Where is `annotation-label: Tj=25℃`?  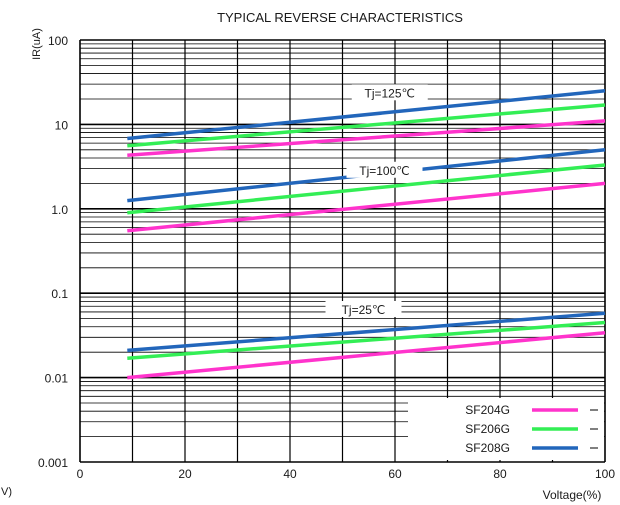 annotation-label: Tj=25℃ is located at coordinates (364, 310).